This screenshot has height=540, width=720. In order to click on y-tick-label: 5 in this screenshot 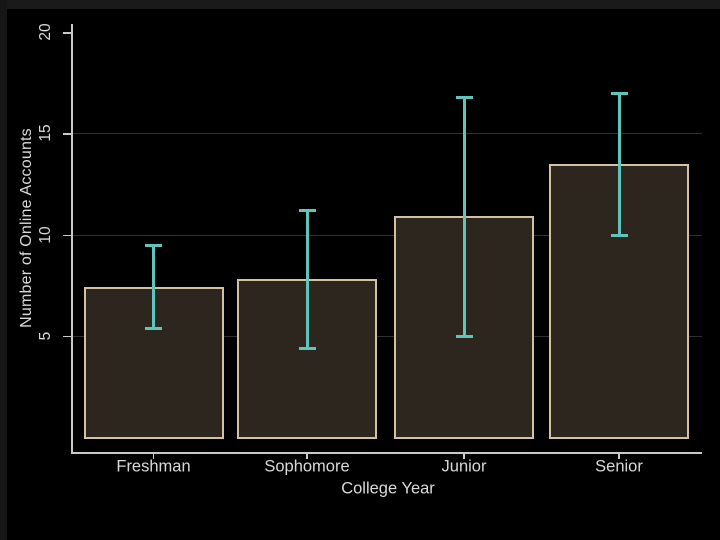, I will do `click(45, 336)`.